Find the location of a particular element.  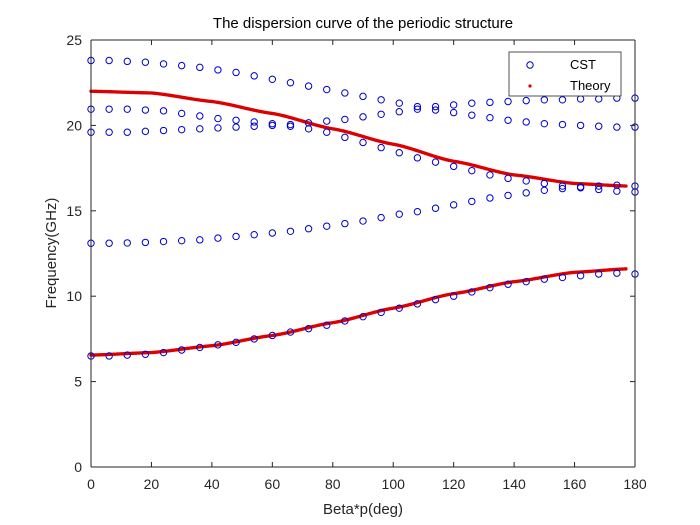

y-axis-label: Frequency(GHz) is located at coordinates (51, 253).